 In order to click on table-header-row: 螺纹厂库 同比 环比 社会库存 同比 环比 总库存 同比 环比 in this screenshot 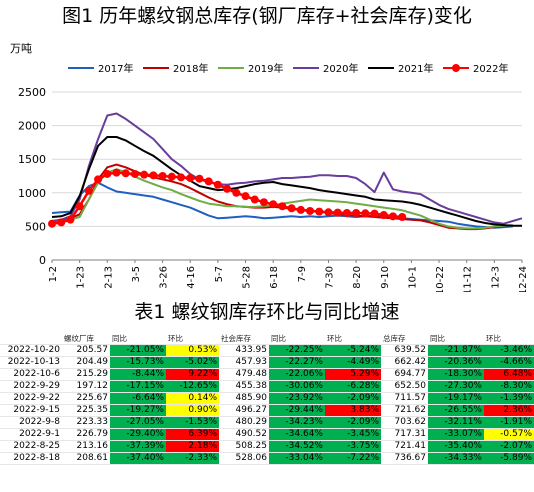, I will do `click(267, 338)`.